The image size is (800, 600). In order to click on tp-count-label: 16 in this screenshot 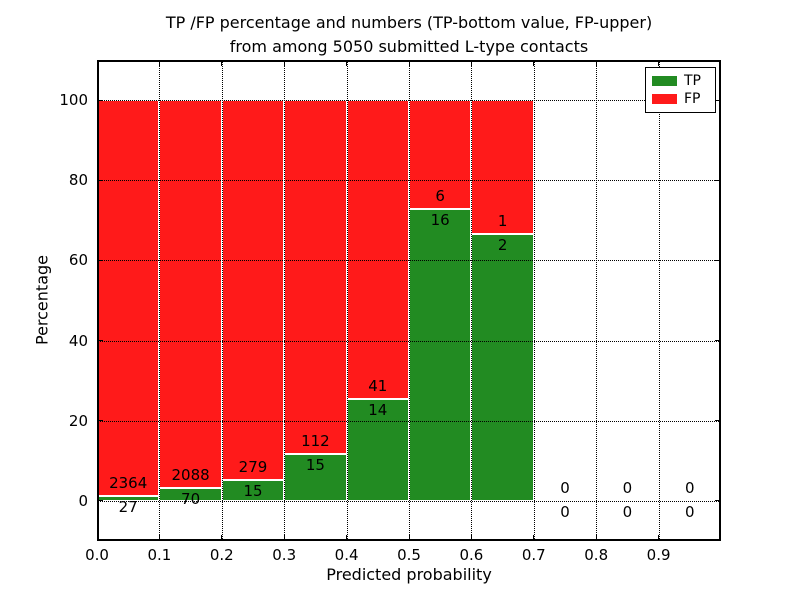, I will do `click(440, 220)`.